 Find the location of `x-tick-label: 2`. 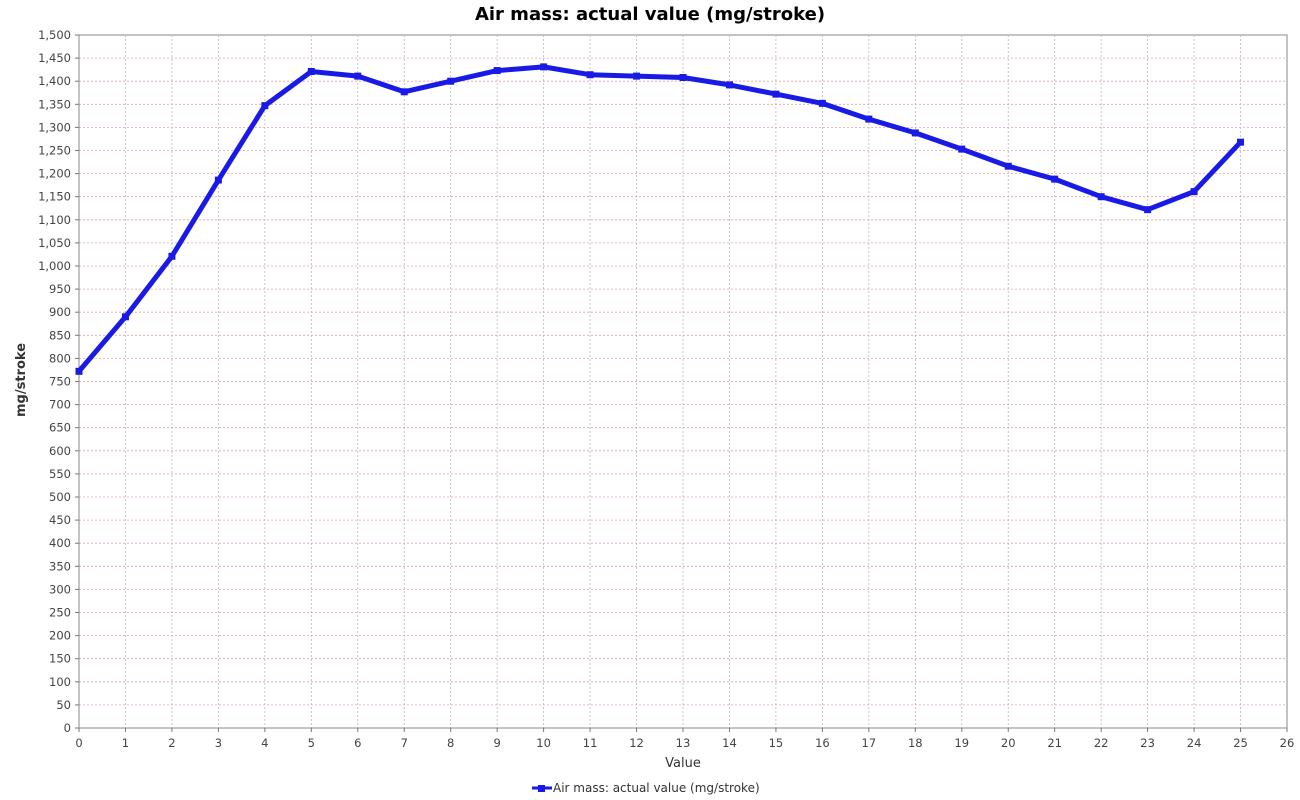

x-tick-label: 2 is located at coordinates (171, 743).